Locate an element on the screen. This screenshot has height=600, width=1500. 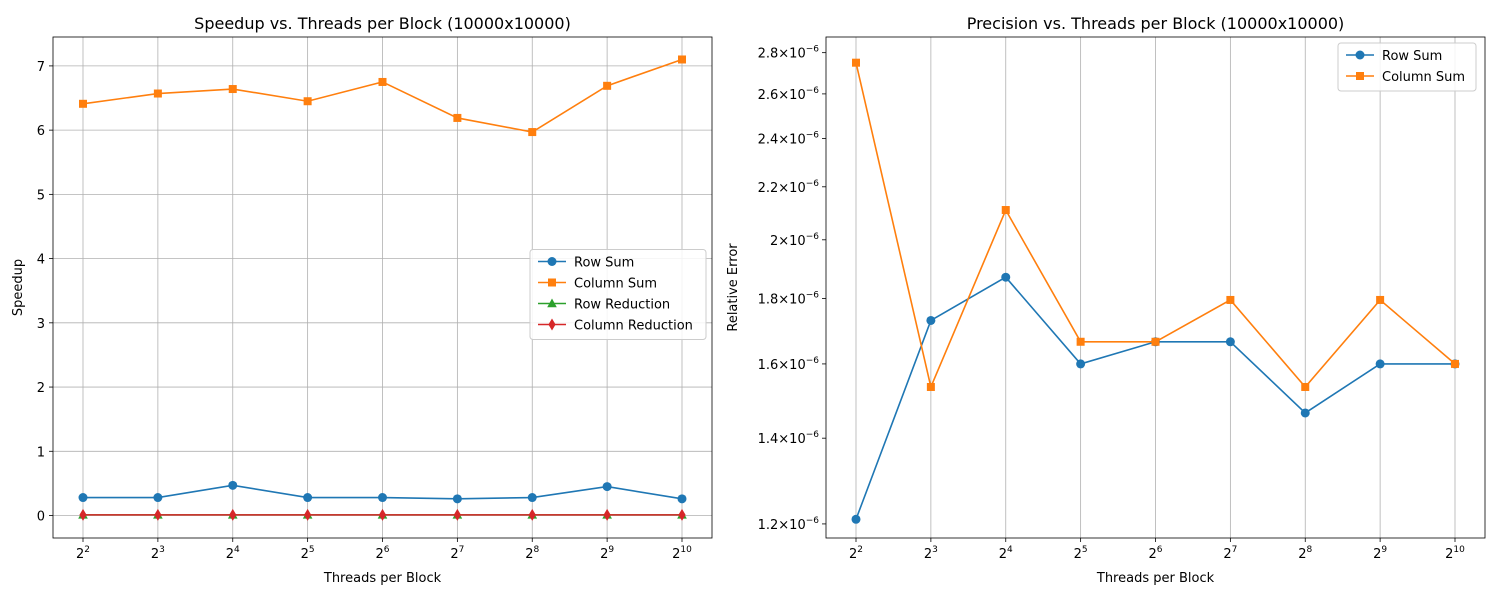
legend-label: Column Reduction is located at coordinates (633, 326).